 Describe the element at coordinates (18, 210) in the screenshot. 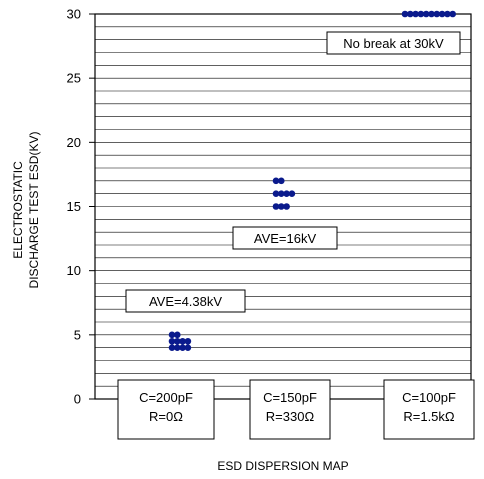

I see `y-axis-title-line: ELECTROSTATIC` at that location.